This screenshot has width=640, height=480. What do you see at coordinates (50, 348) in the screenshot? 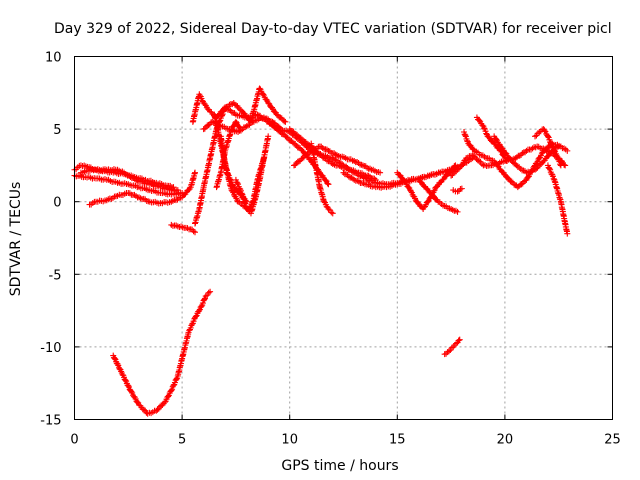
I see `y-tick-label: -10` at bounding box center [50, 348].